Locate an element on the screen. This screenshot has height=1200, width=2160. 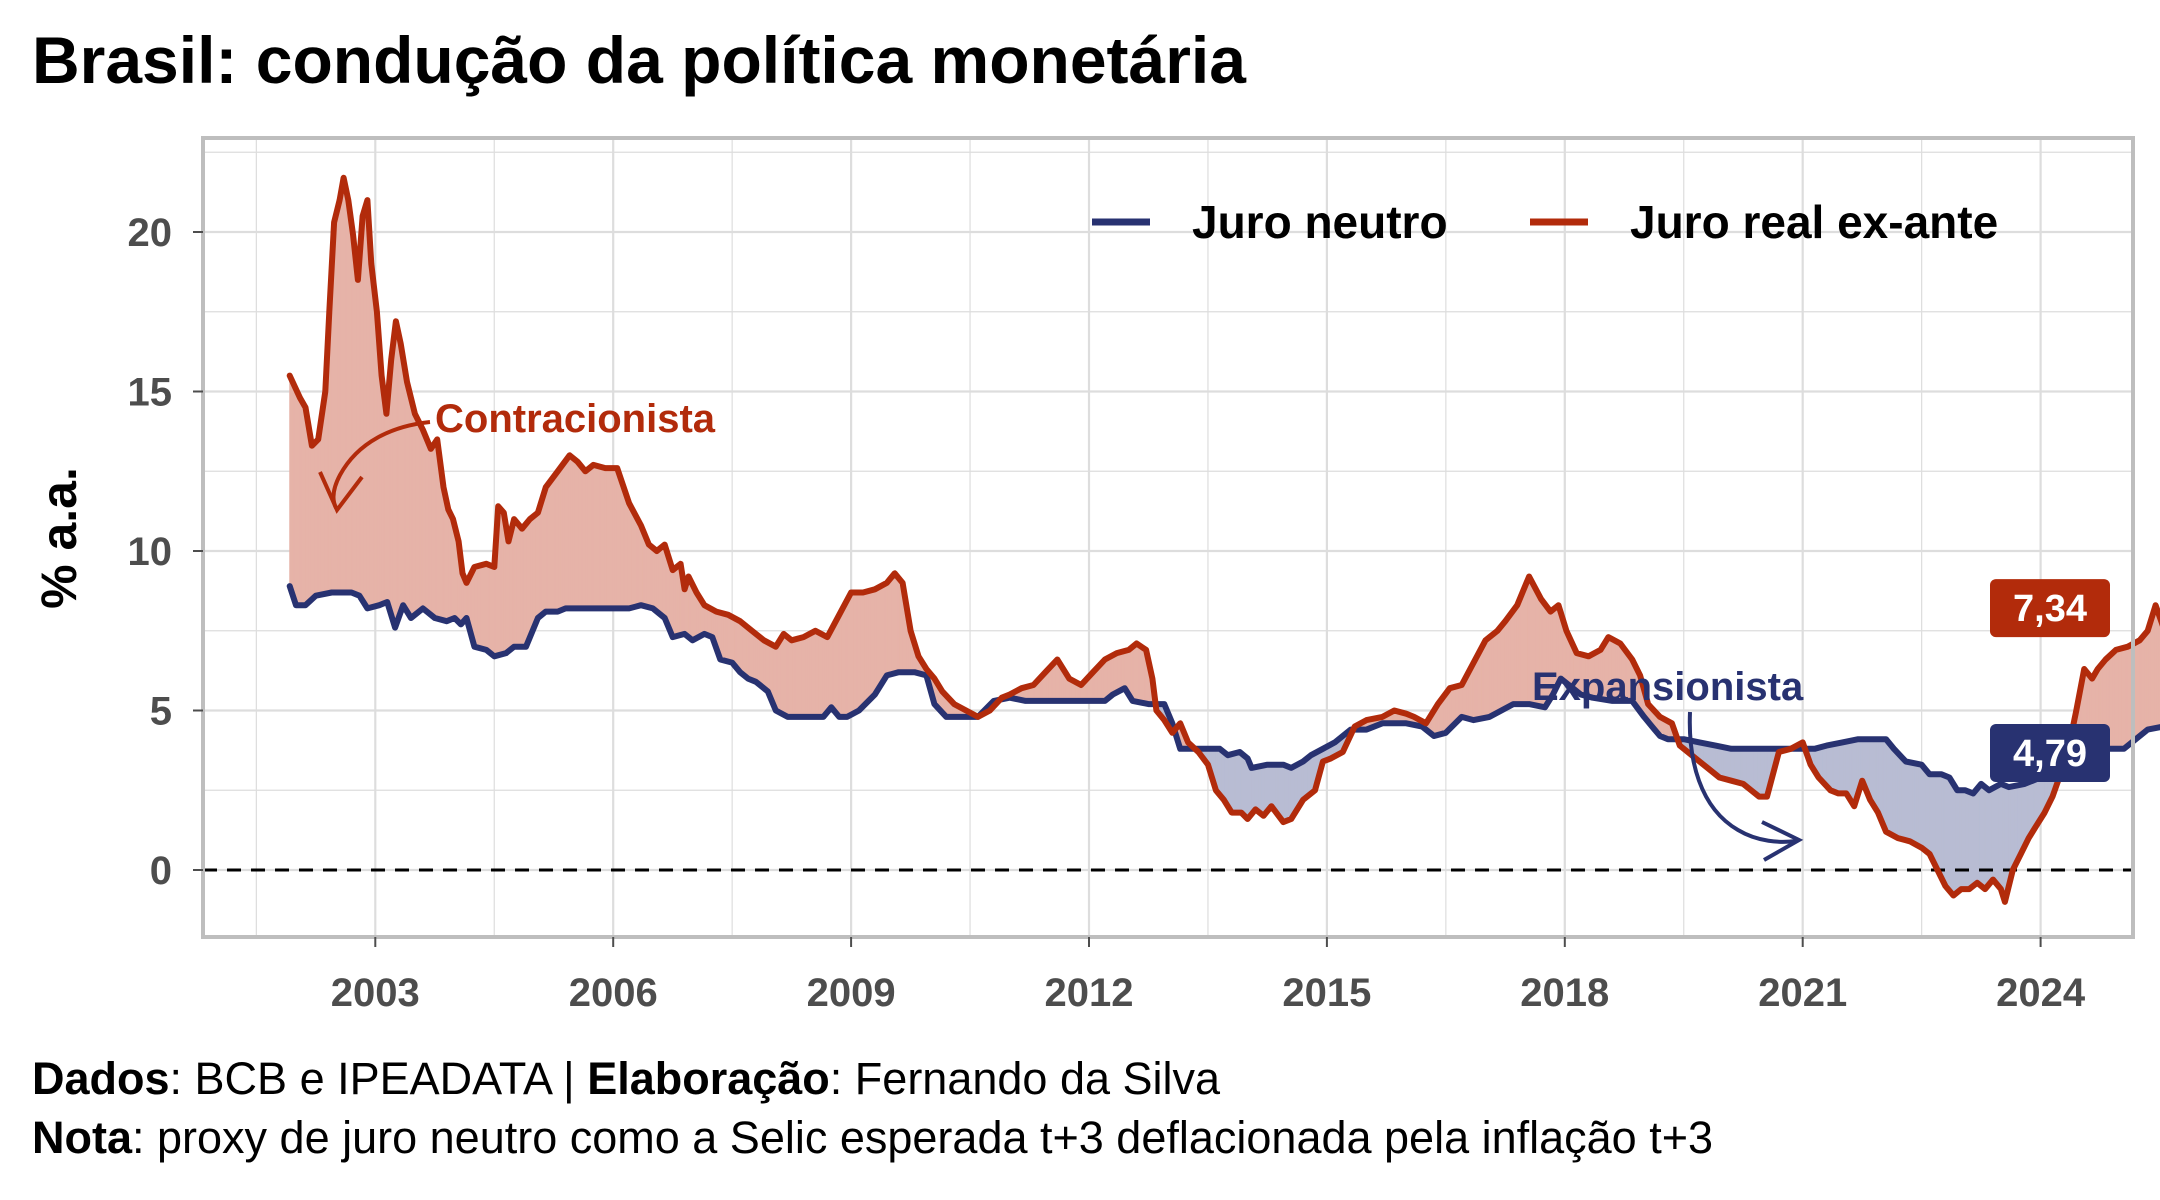
x-tick-label: 2003 is located at coordinates (375, 993).